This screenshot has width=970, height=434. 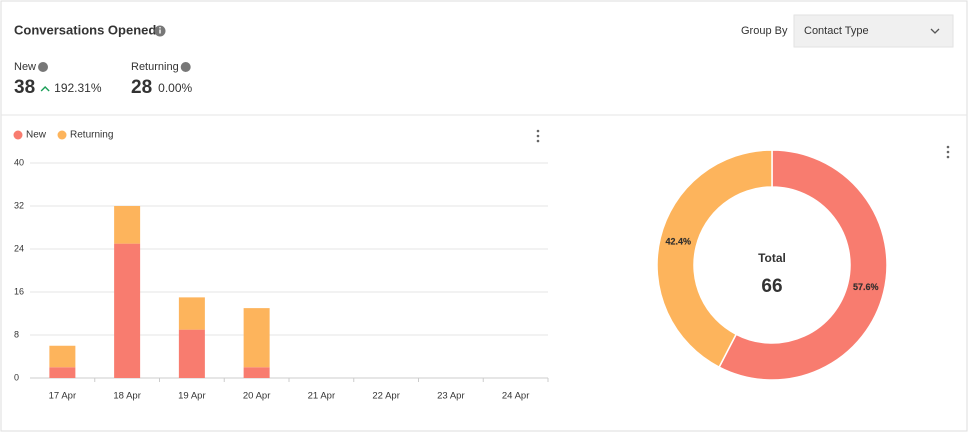 I want to click on info-icon-glyph, so click(x=160, y=31).